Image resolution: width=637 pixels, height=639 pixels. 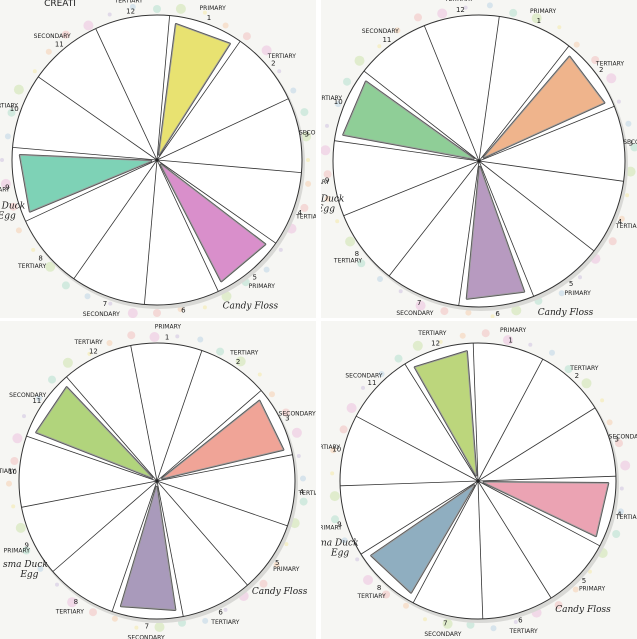 What do you see at coordinates (305, 217) in the screenshot?
I see `category-label-4: TERTIARY` at bounding box center [305, 217].